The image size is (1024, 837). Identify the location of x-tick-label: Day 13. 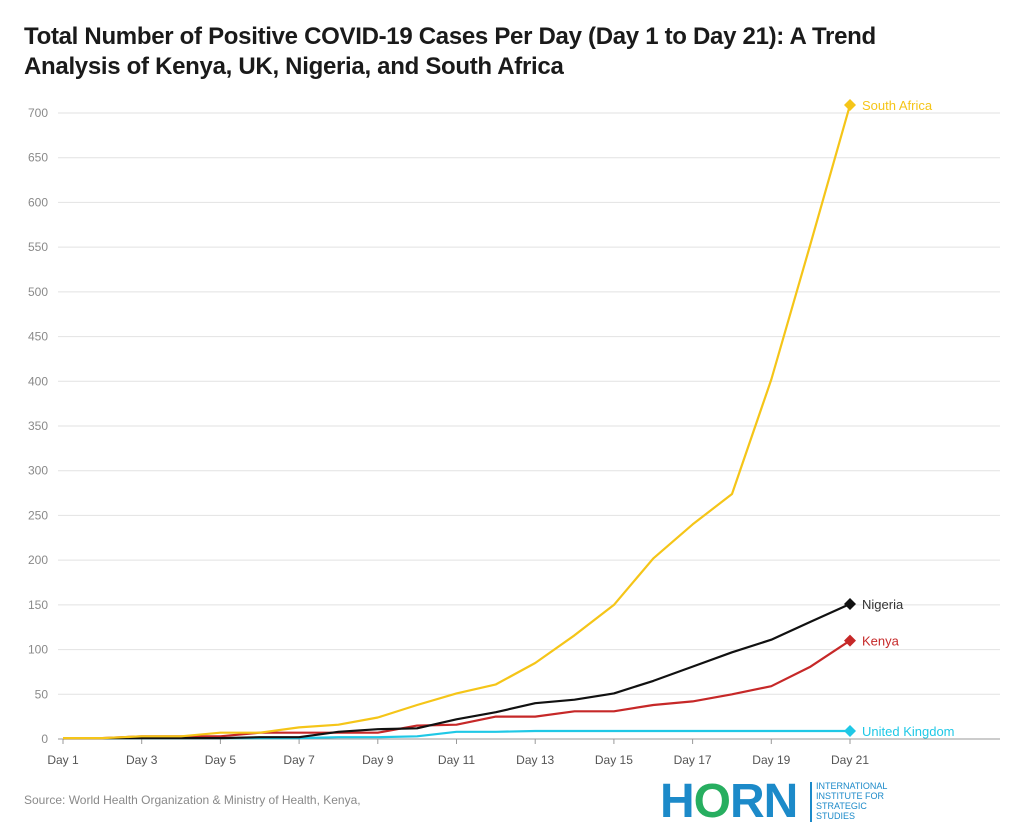
(535, 760).